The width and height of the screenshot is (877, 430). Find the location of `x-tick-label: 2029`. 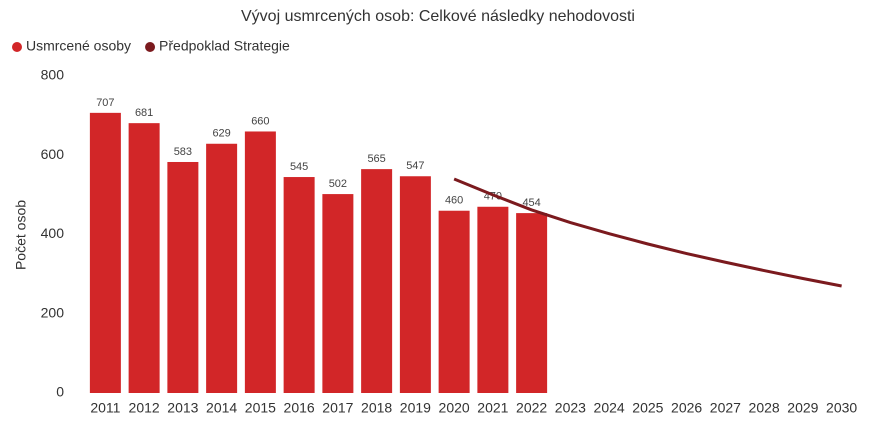

x-tick-label: 2029 is located at coordinates (802, 408).